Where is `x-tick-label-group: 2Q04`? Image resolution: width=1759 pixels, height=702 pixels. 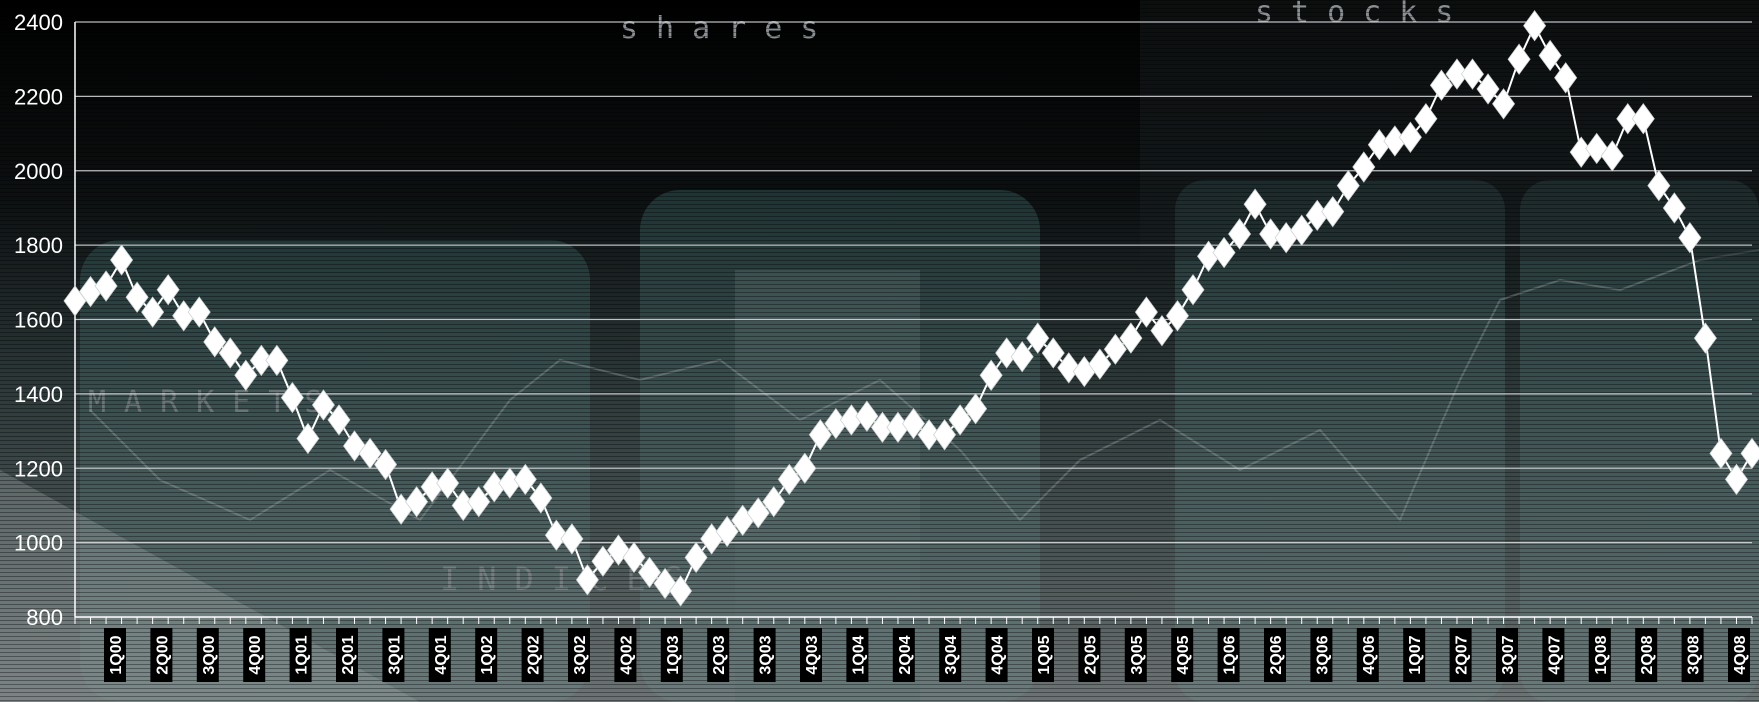
x-tick-label-group: 2Q04 is located at coordinates (903, 655).